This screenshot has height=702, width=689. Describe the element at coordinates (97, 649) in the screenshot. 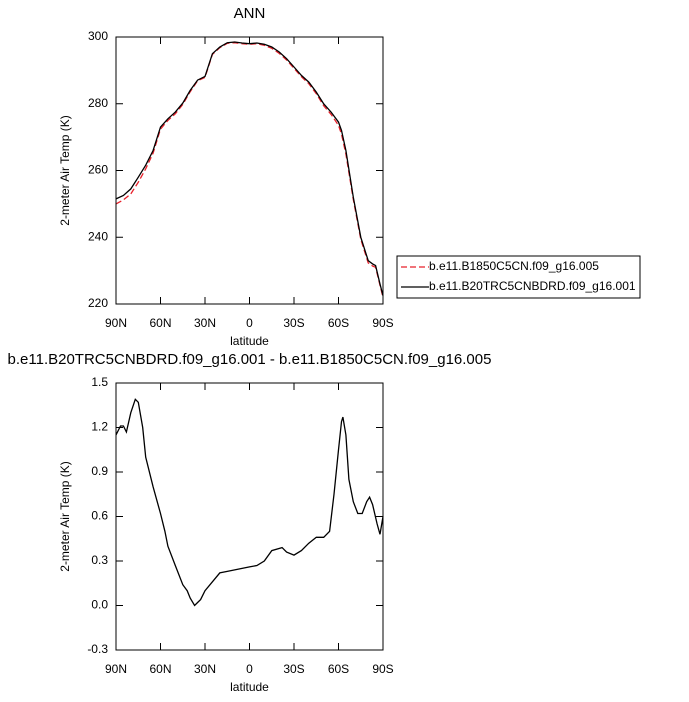

I see `y-tick-label: -0.3` at that location.